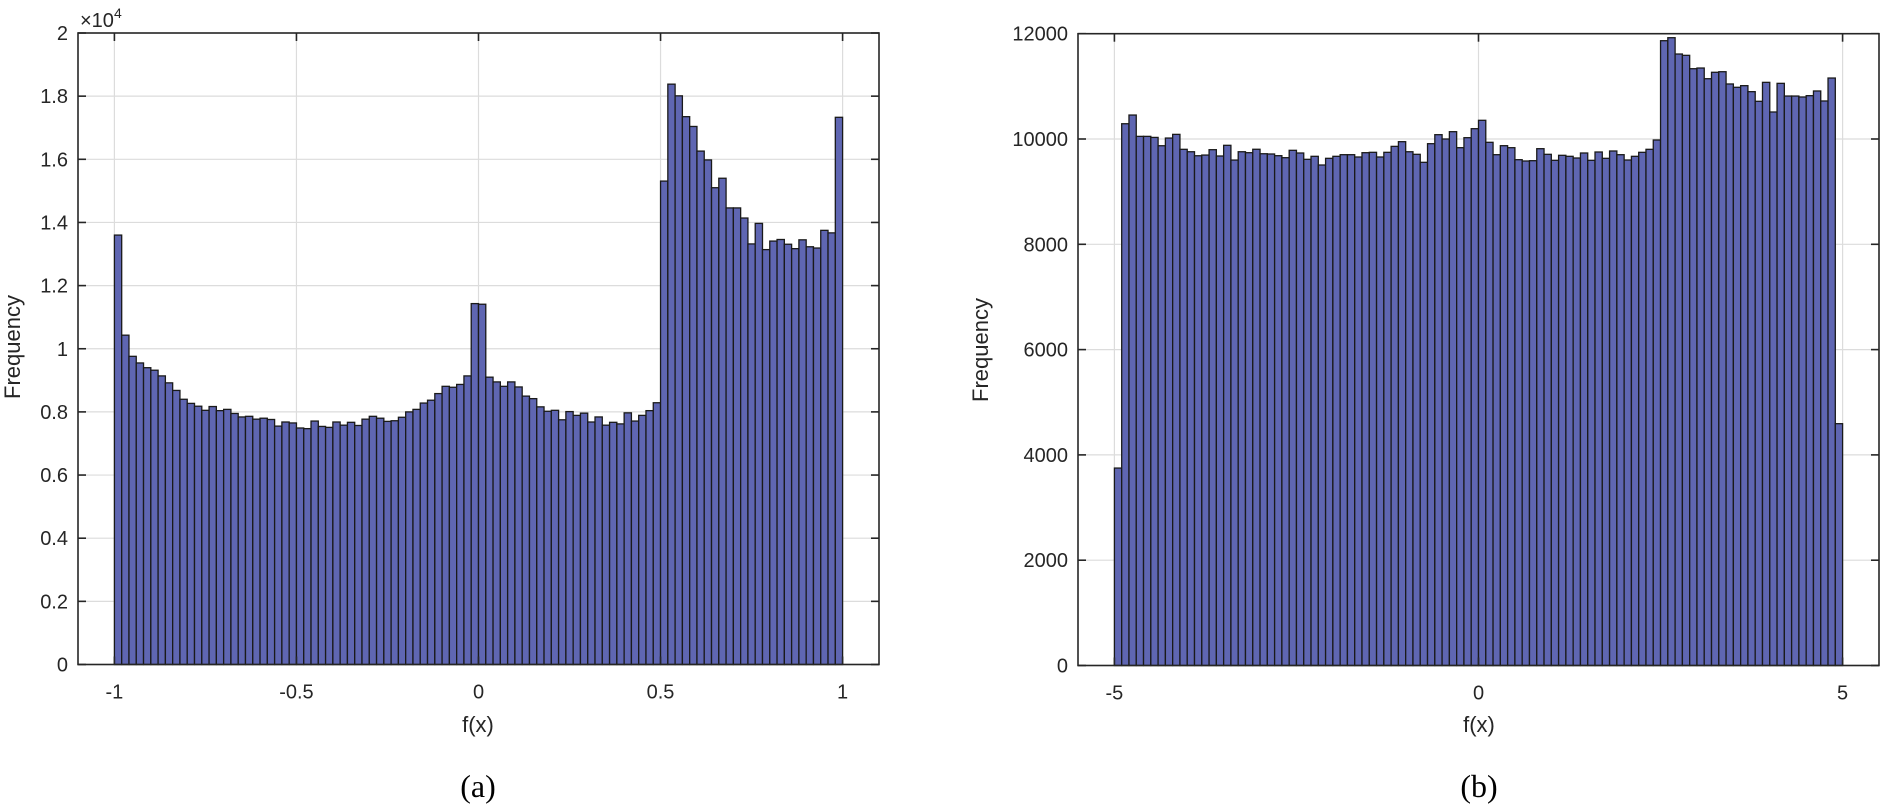  Describe the element at coordinates (101, 18) in the screenshot. I see `y-exponent-label-a: ×10⁴` at that location.